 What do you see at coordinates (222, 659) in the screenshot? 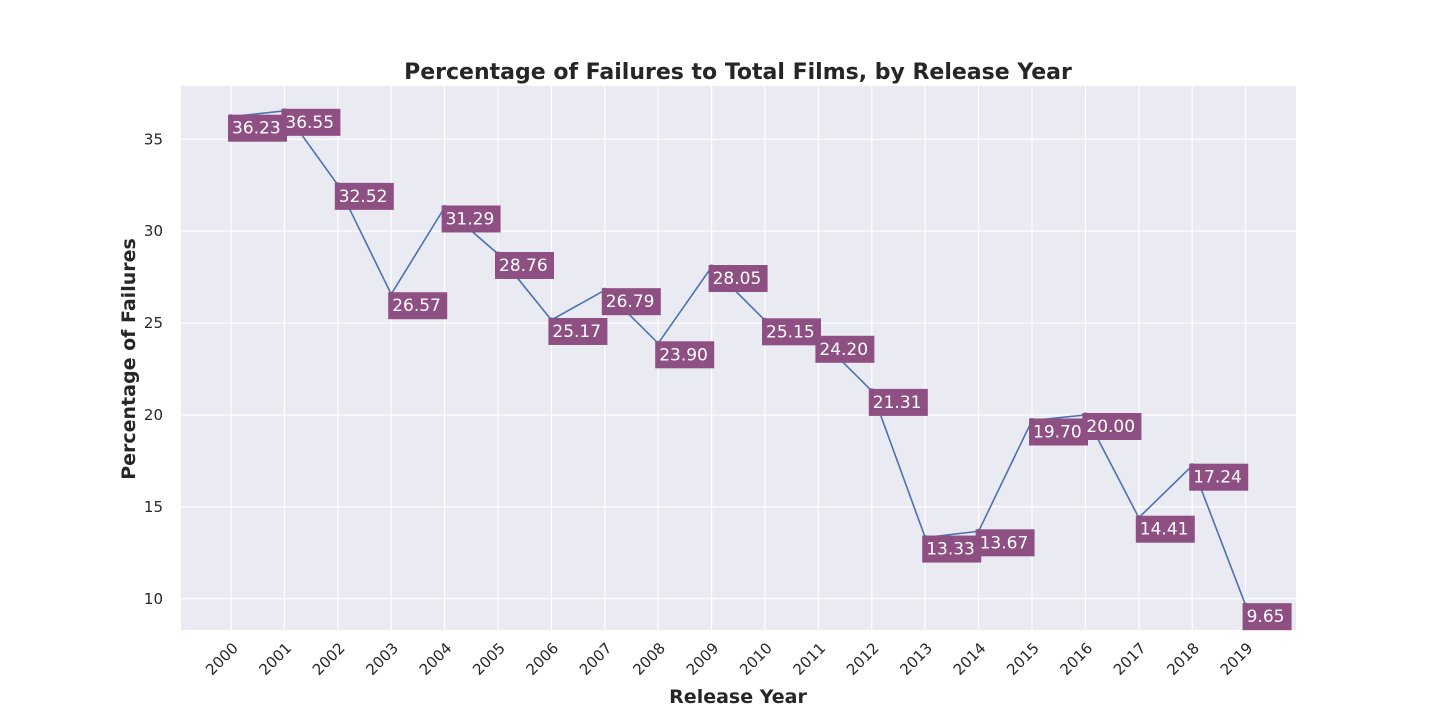
I see `x-tick-label: 2000` at bounding box center [222, 659].